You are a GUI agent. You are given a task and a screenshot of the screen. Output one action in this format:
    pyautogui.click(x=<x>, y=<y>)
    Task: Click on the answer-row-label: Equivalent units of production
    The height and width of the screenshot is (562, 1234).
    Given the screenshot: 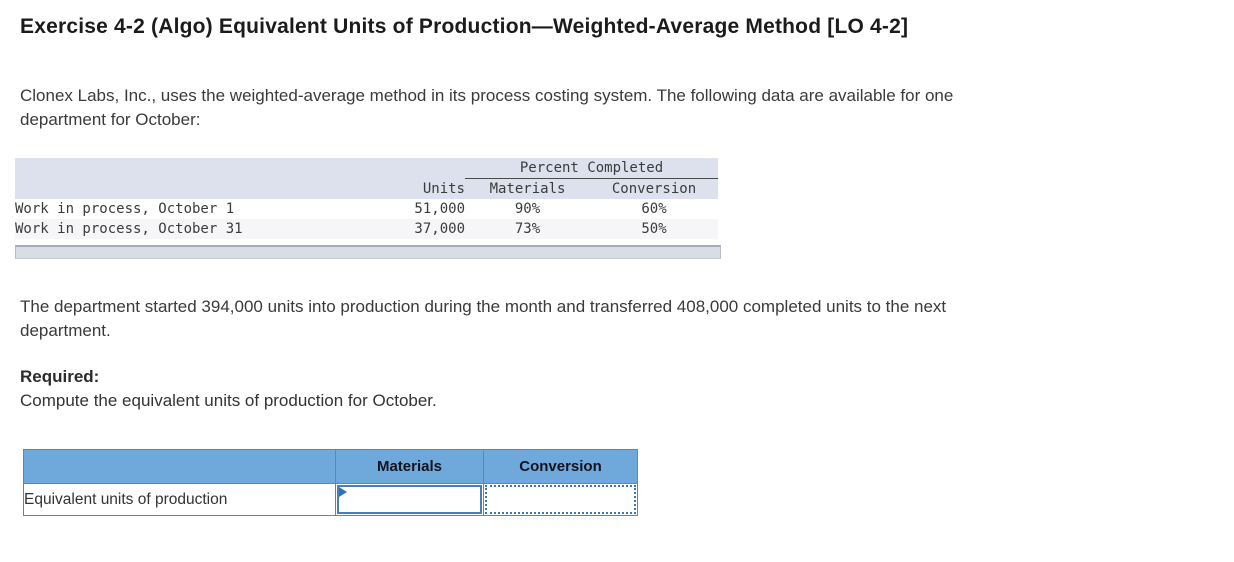 What is the action you would take?
    pyautogui.click(x=179, y=499)
    